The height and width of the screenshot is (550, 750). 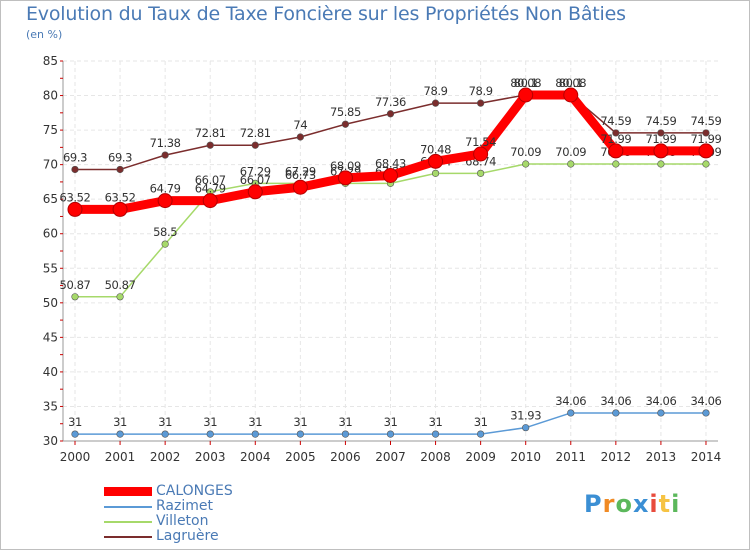 I want to click on logo-letter: t, so click(x=665, y=504).